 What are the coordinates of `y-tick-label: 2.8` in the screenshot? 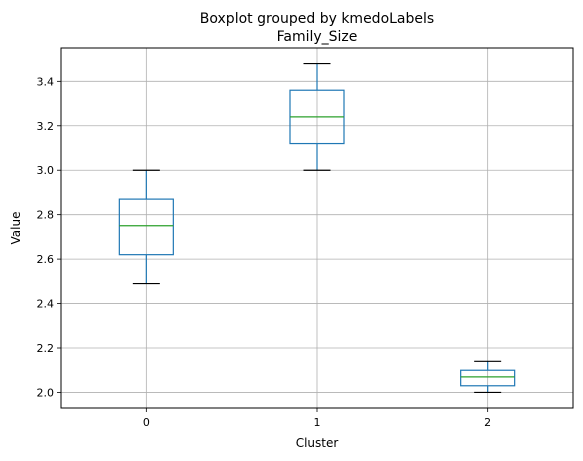 It's located at (46, 215).